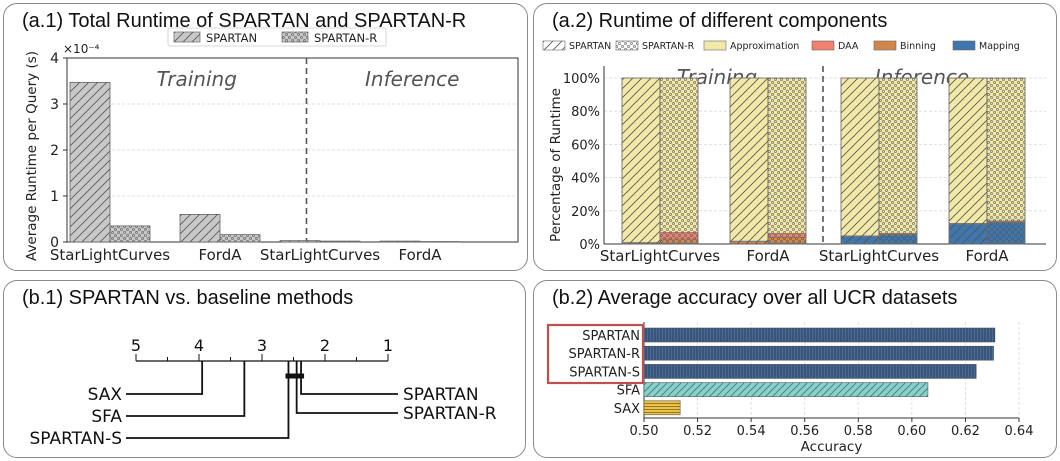 Image resolution: width=1060 pixels, height=461 pixels. Describe the element at coordinates (627, 409) in the screenshot. I see `y-tick-label-b2: SAX` at that location.